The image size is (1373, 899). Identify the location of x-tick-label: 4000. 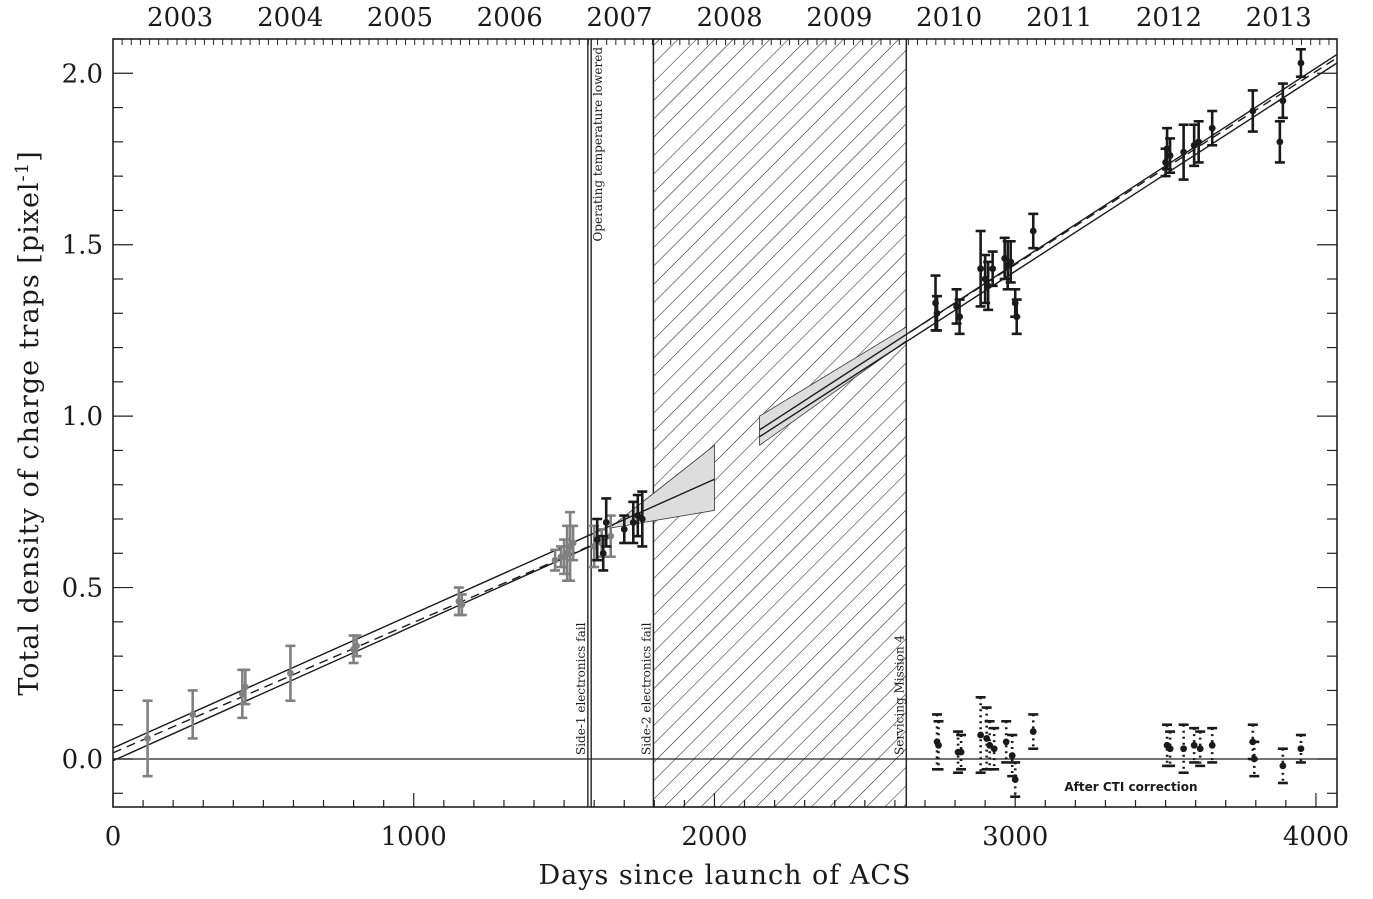
(1316, 837).